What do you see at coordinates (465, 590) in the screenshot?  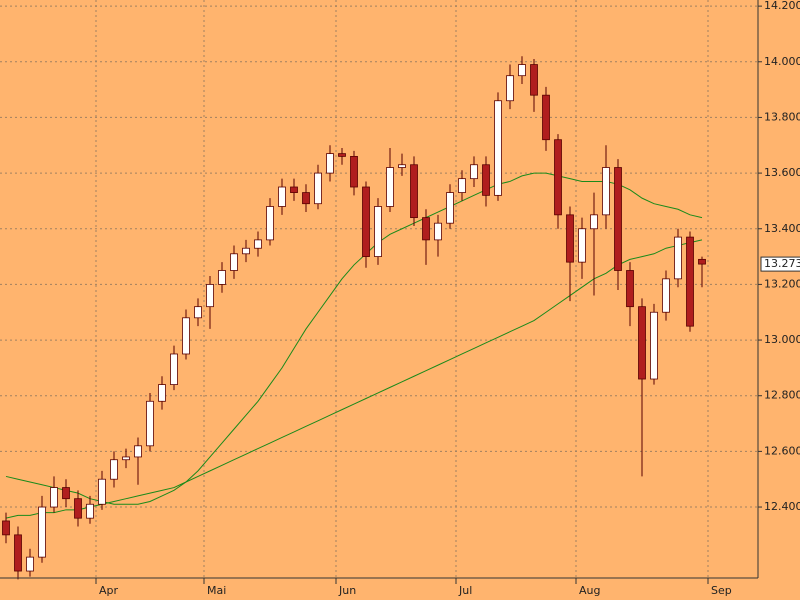 I see `x-tick-label: Jul` at bounding box center [465, 590].